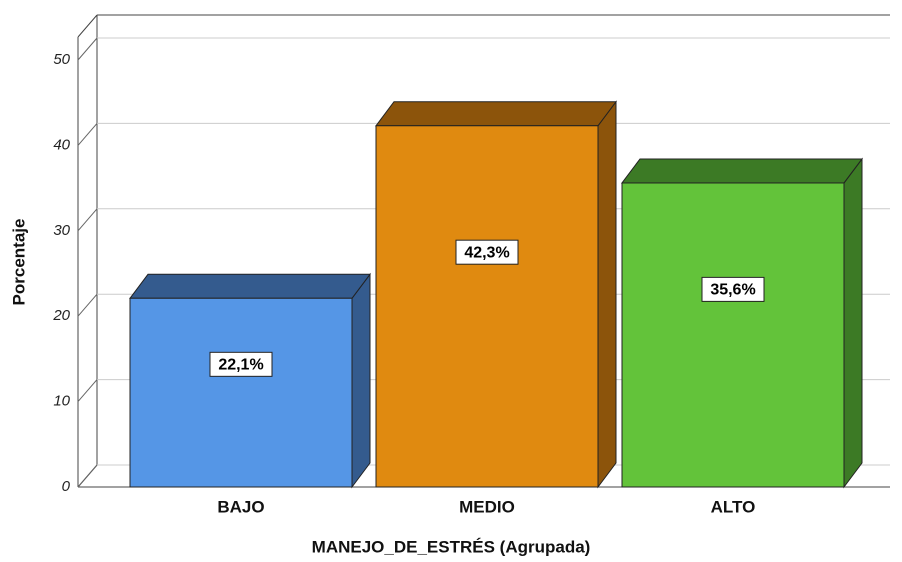  Describe the element at coordinates (66, 486) in the screenshot. I see `y-tick-label: 0` at that location.